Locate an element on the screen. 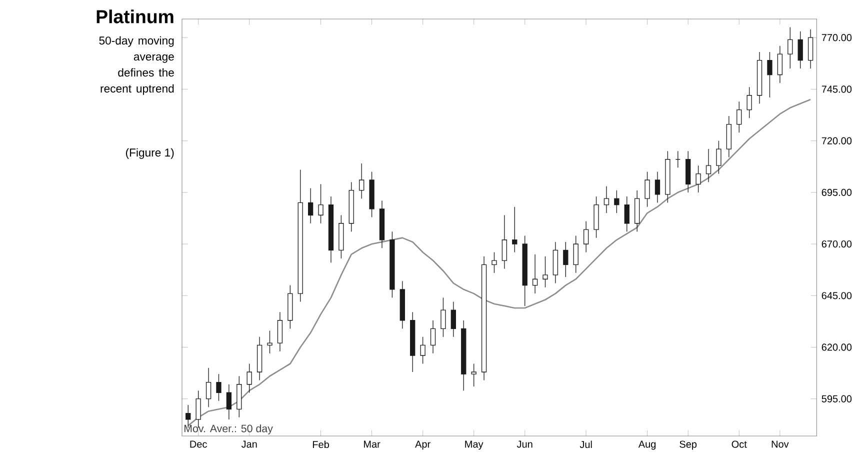 This screenshot has height=454, width=864. x-tick-label: Apr is located at coordinates (422, 445).